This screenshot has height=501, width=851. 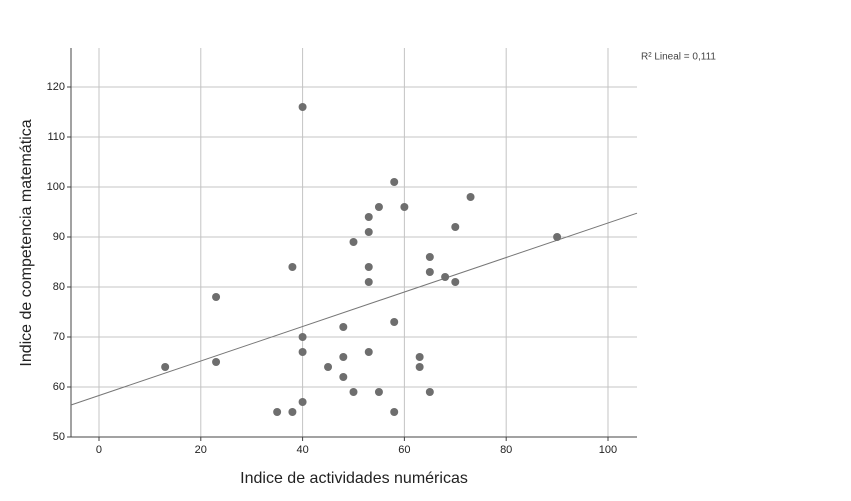 What do you see at coordinates (59, 237) in the screenshot?
I see `y-tick-label: 90` at bounding box center [59, 237].